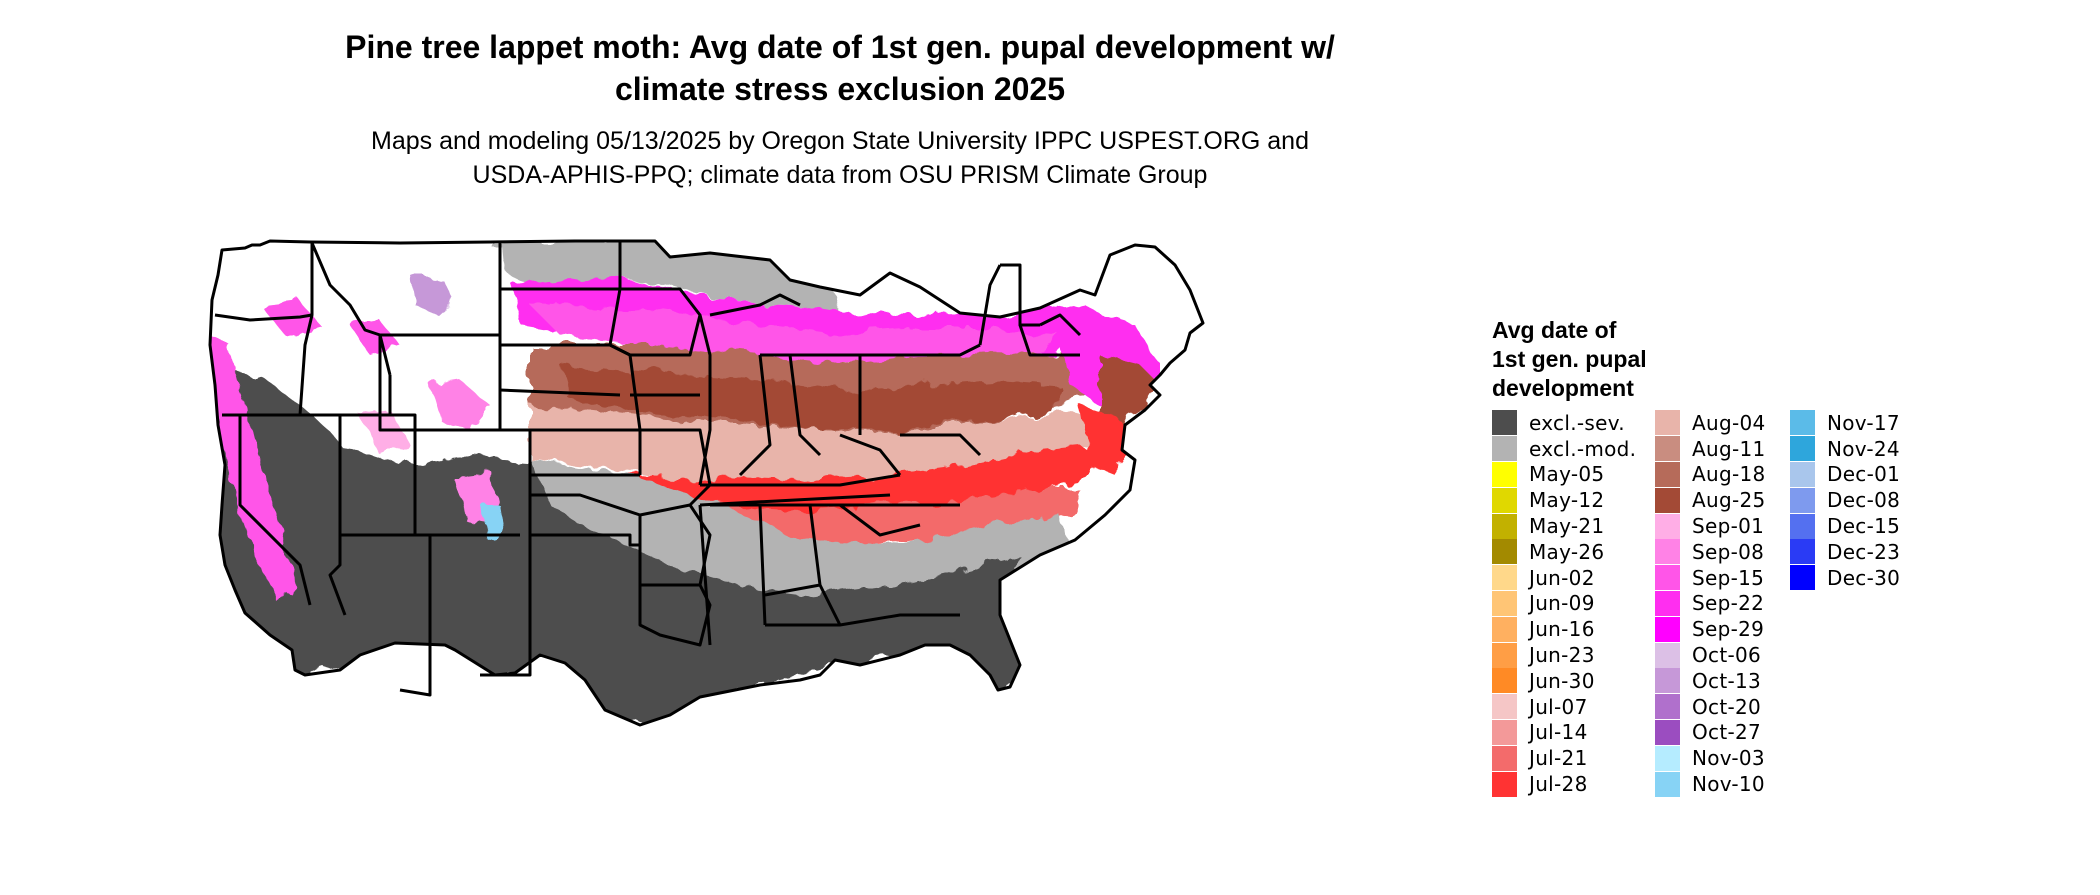 This screenshot has height=895, width=2100. I want to click on legend-item: Nov-03, so click(1735, 758).